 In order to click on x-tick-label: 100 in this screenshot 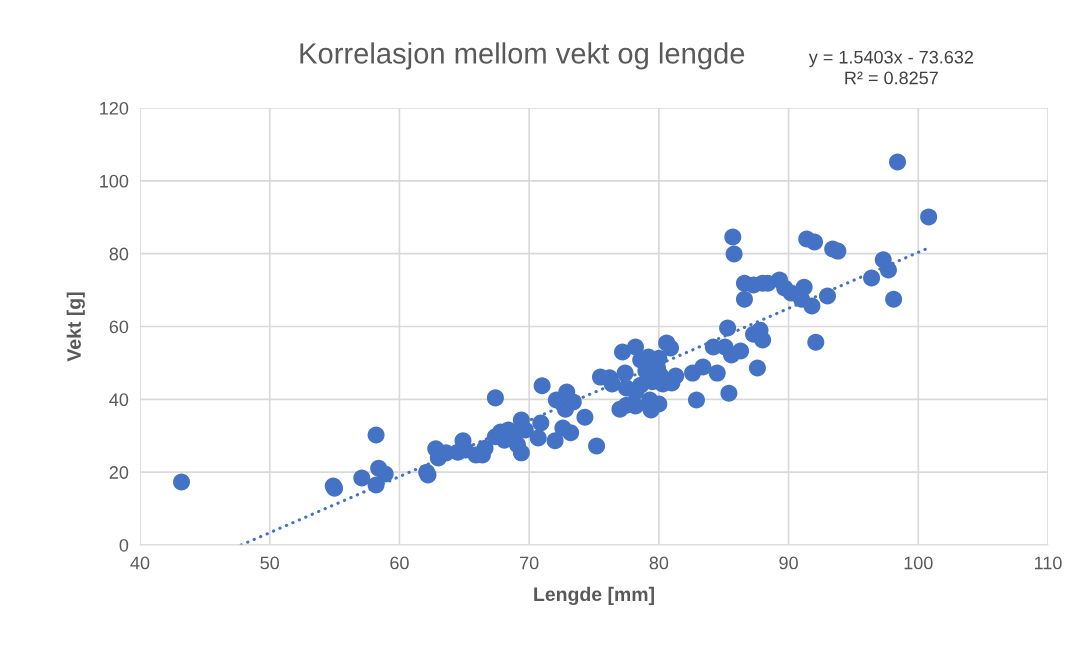, I will do `click(918, 563)`.